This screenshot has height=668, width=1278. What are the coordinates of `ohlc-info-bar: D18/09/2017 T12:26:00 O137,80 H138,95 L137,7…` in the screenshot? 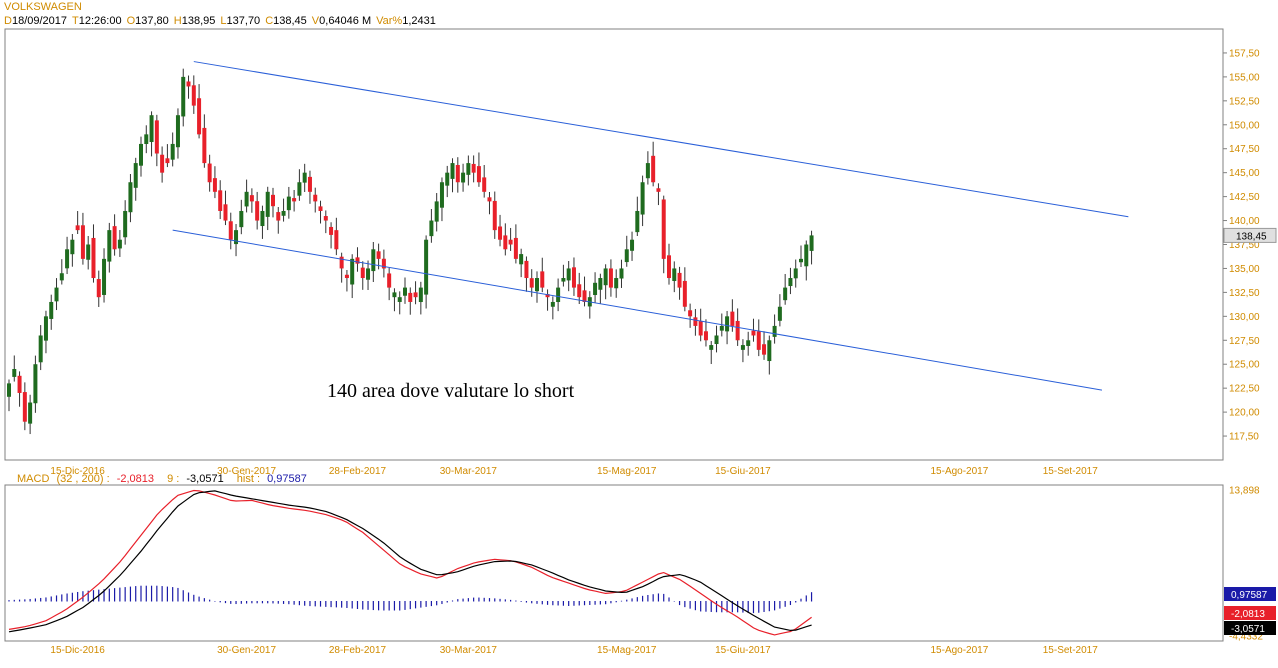 It's located at (222, 21).